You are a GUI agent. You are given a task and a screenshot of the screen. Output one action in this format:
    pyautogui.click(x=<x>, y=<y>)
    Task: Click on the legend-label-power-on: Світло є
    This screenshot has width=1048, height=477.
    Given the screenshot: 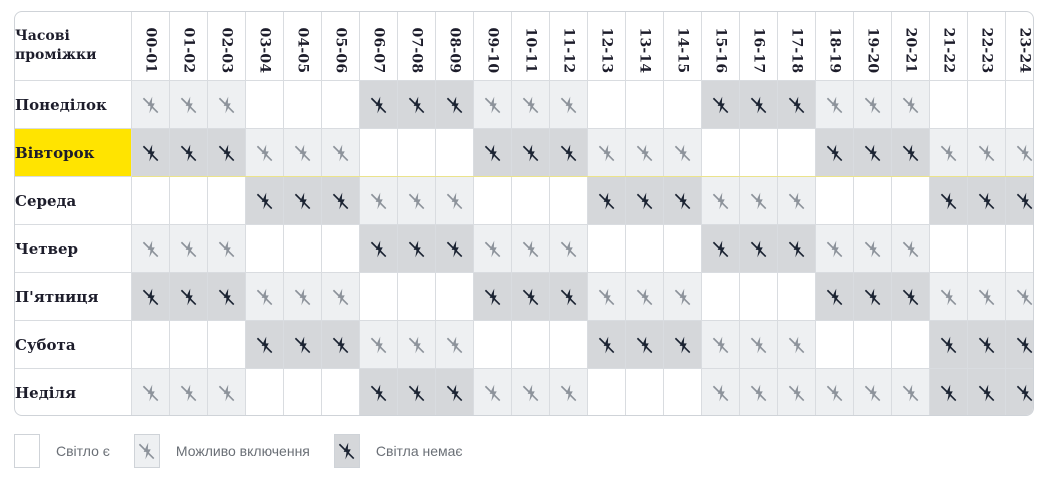 What is the action you would take?
    pyautogui.click(x=83, y=451)
    